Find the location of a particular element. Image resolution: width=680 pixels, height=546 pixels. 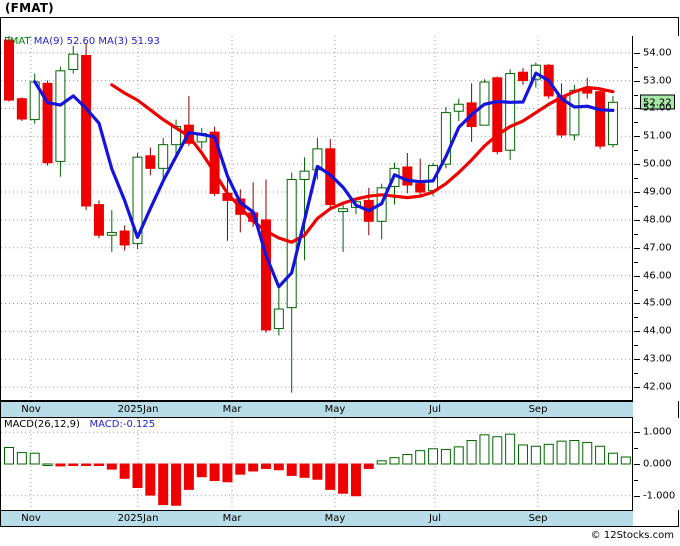

price-tick-label: 54.00 is located at coordinates (657, 53).